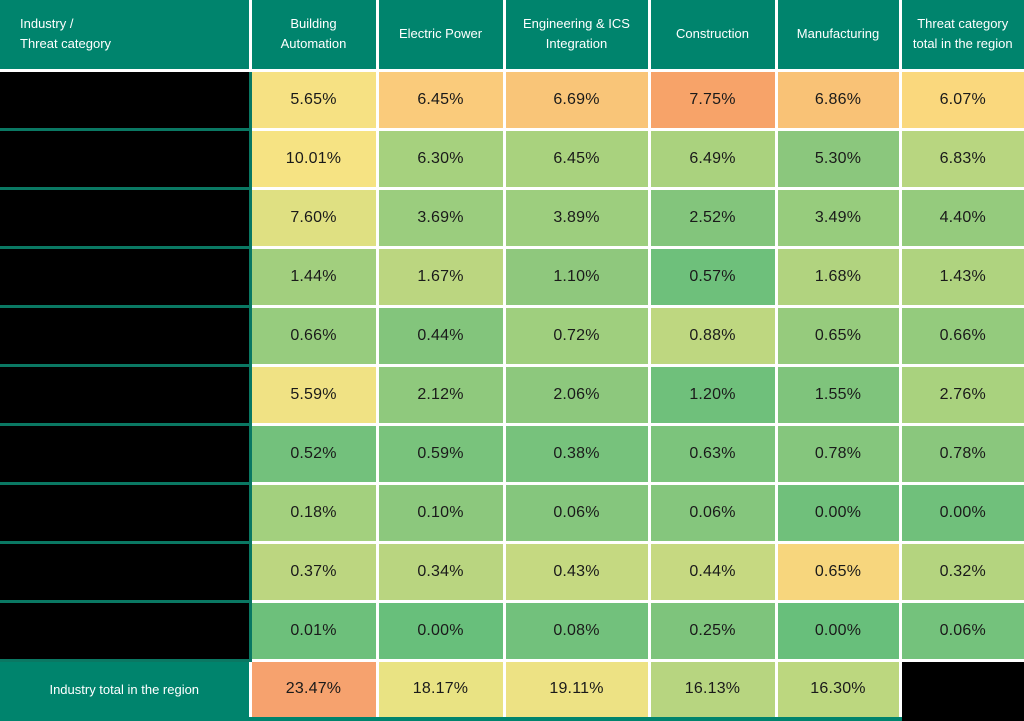 The image size is (1024, 721). I want to click on value-cell: 3.49%, so click(838, 217).